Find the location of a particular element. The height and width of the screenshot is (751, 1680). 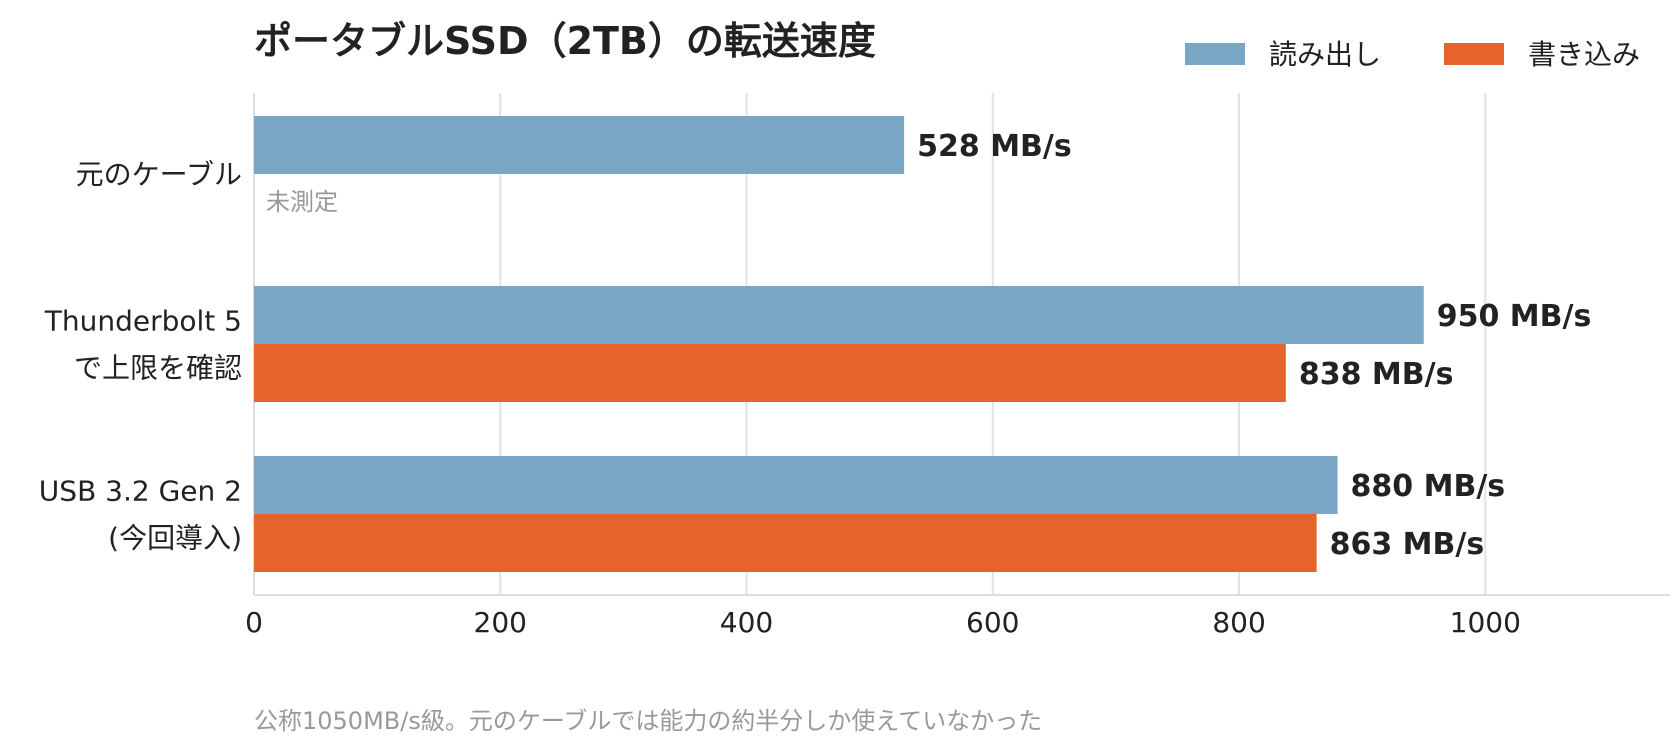

category-label: 元のケーブル is located at coordinates (159, 174).